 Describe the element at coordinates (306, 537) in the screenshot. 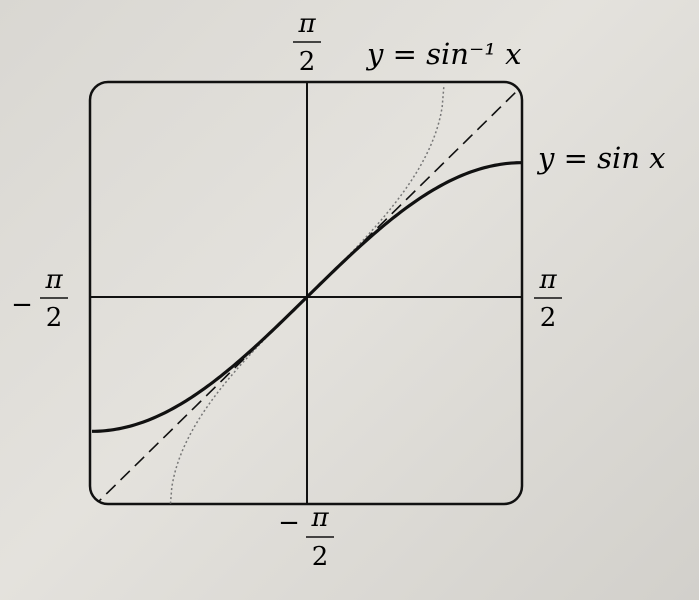

I see `y-min-tick-label: − π 2` at that location.